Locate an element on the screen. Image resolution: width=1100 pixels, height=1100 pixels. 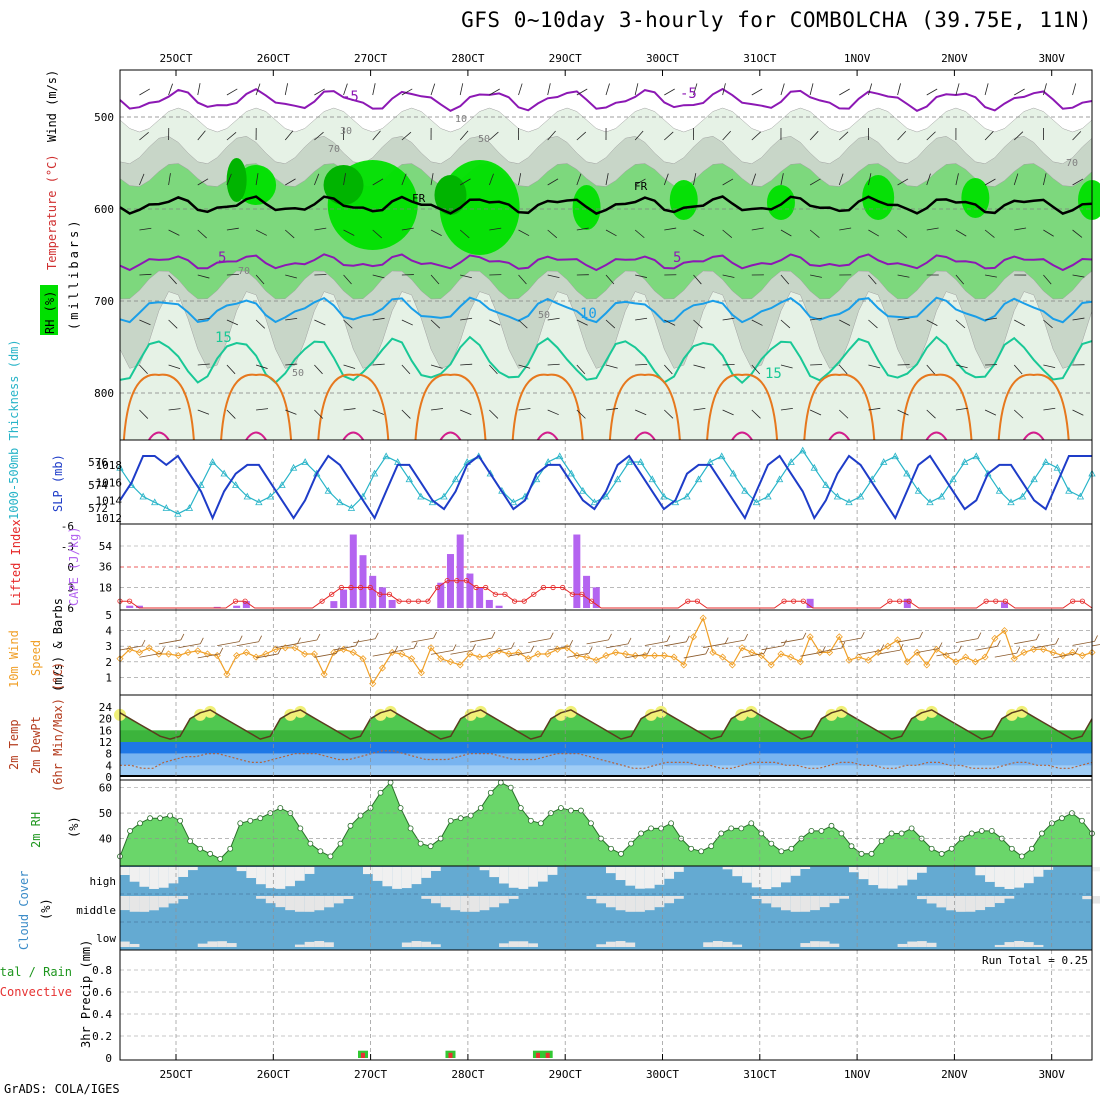
temp-line is located at coordinates (606, 724).